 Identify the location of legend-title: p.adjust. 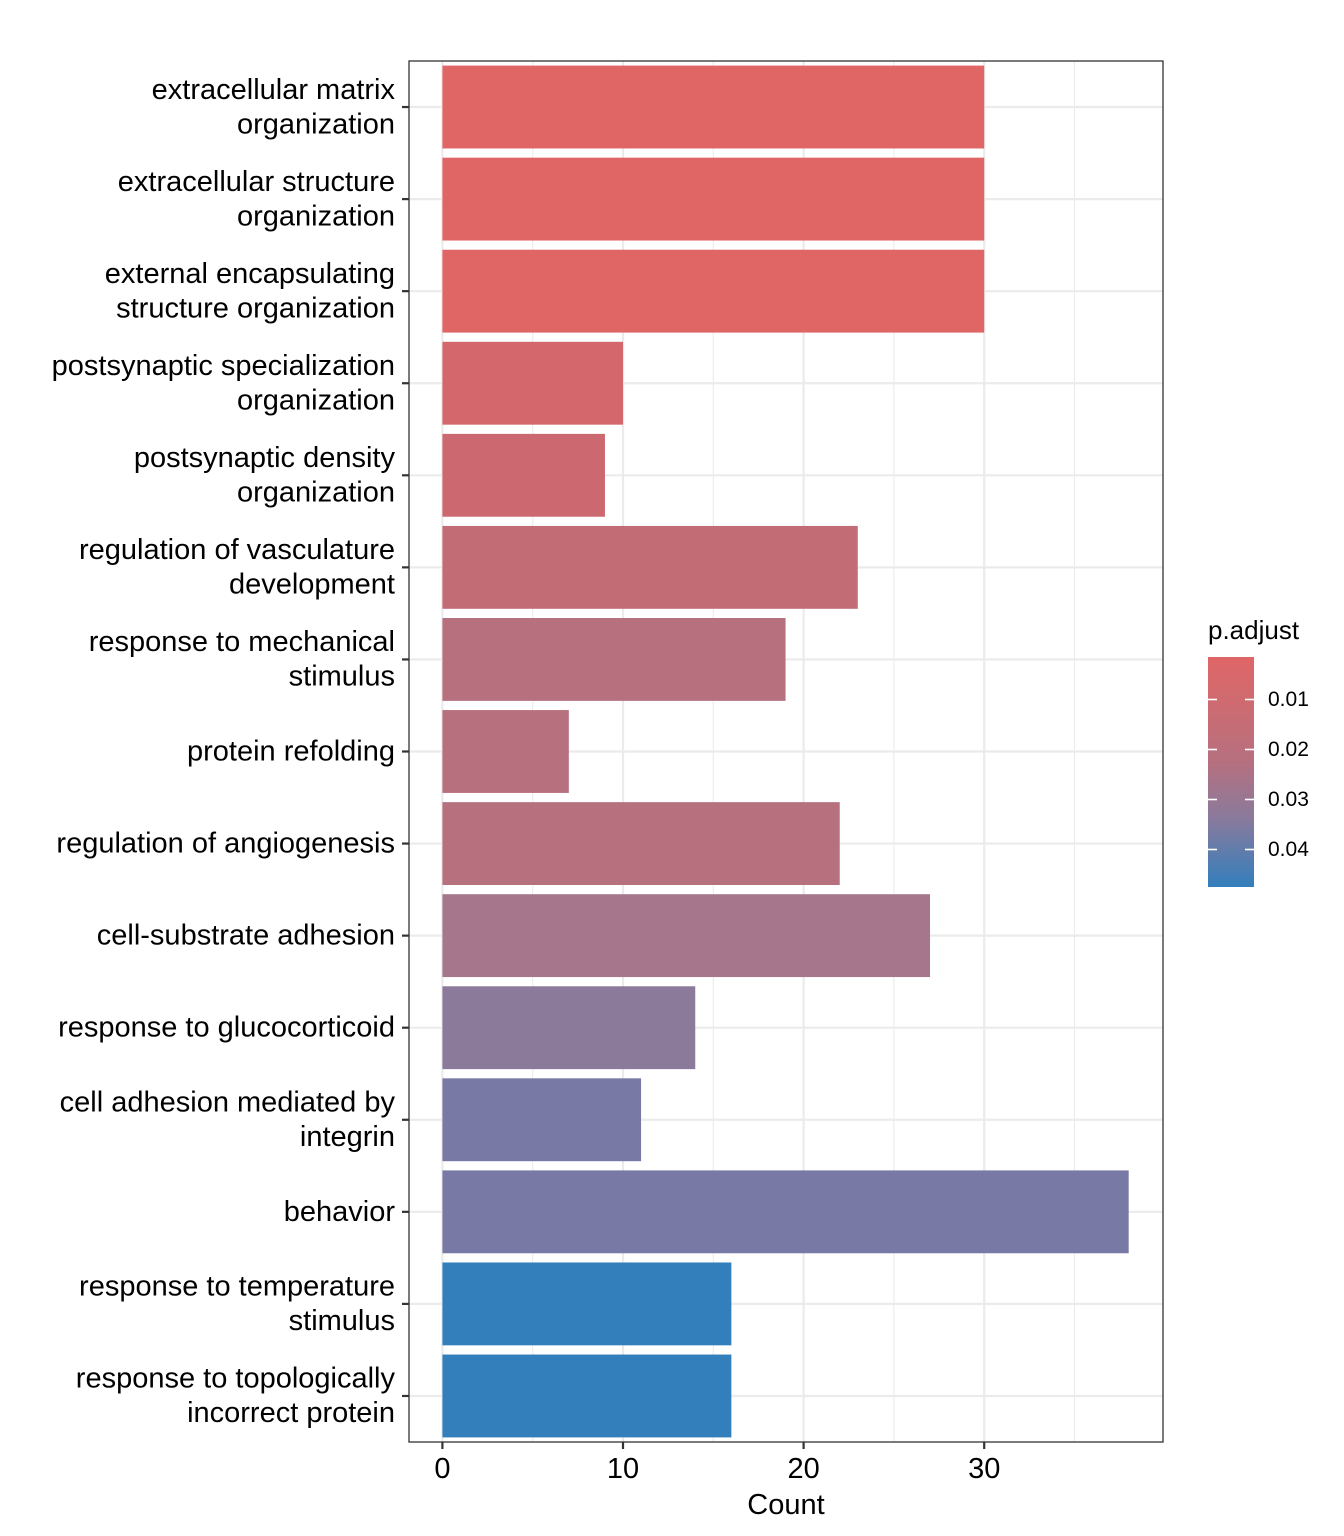
(1254, 630).